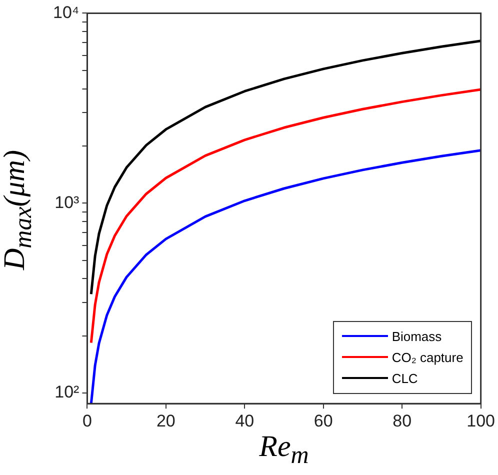 The height and width of the screenshot is (475, 498). Describe the element at coordinates (66, 12) in the screenshot. I see `y-tick-label: 10⁴` at that location.